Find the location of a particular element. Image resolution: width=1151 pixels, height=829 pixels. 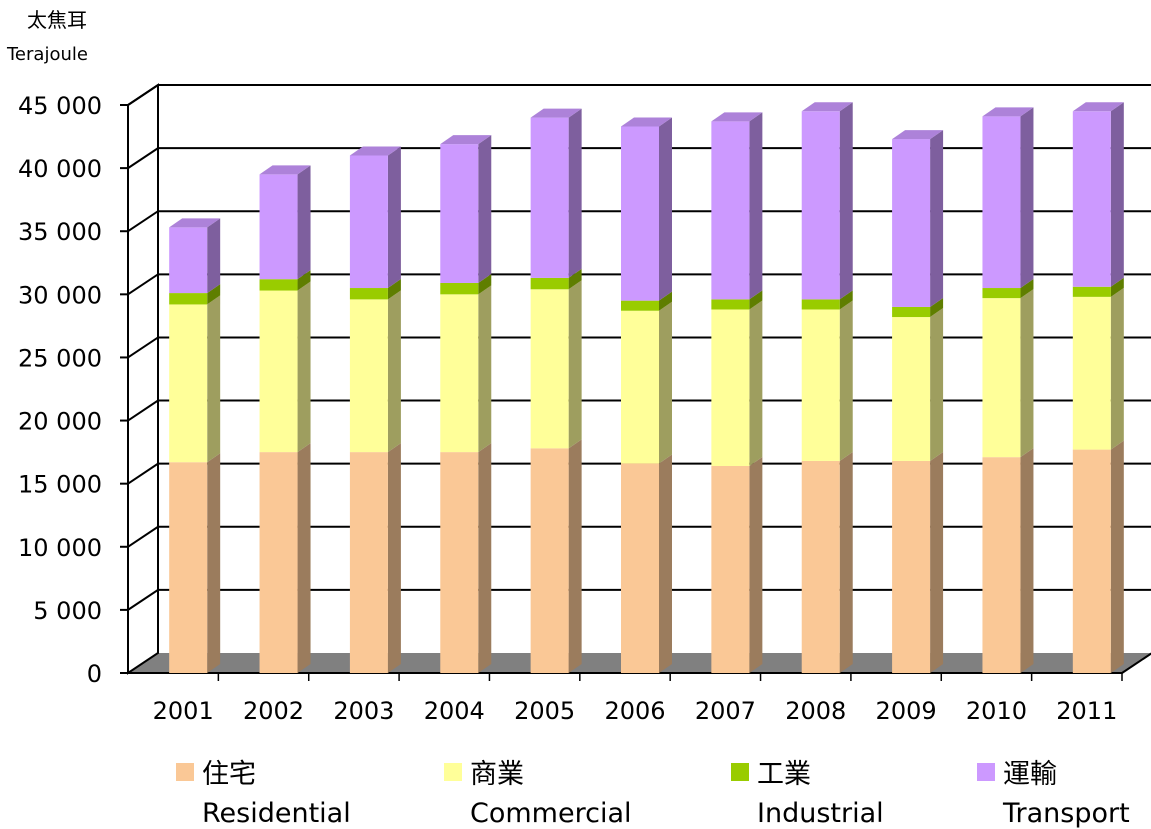

legend-label-zh: 住宅 is located at coordinates (229, 774).